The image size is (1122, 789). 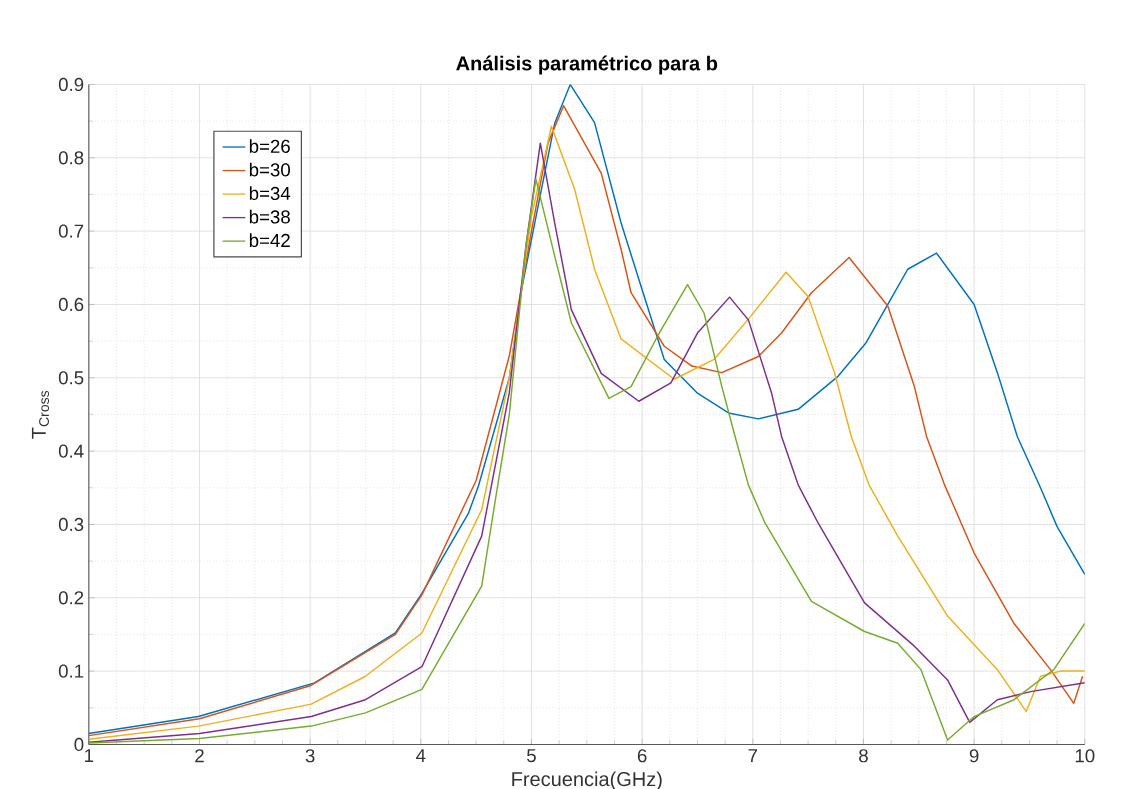 I want to click on y-tick-label: 0.6, so click(x=71, y=304).